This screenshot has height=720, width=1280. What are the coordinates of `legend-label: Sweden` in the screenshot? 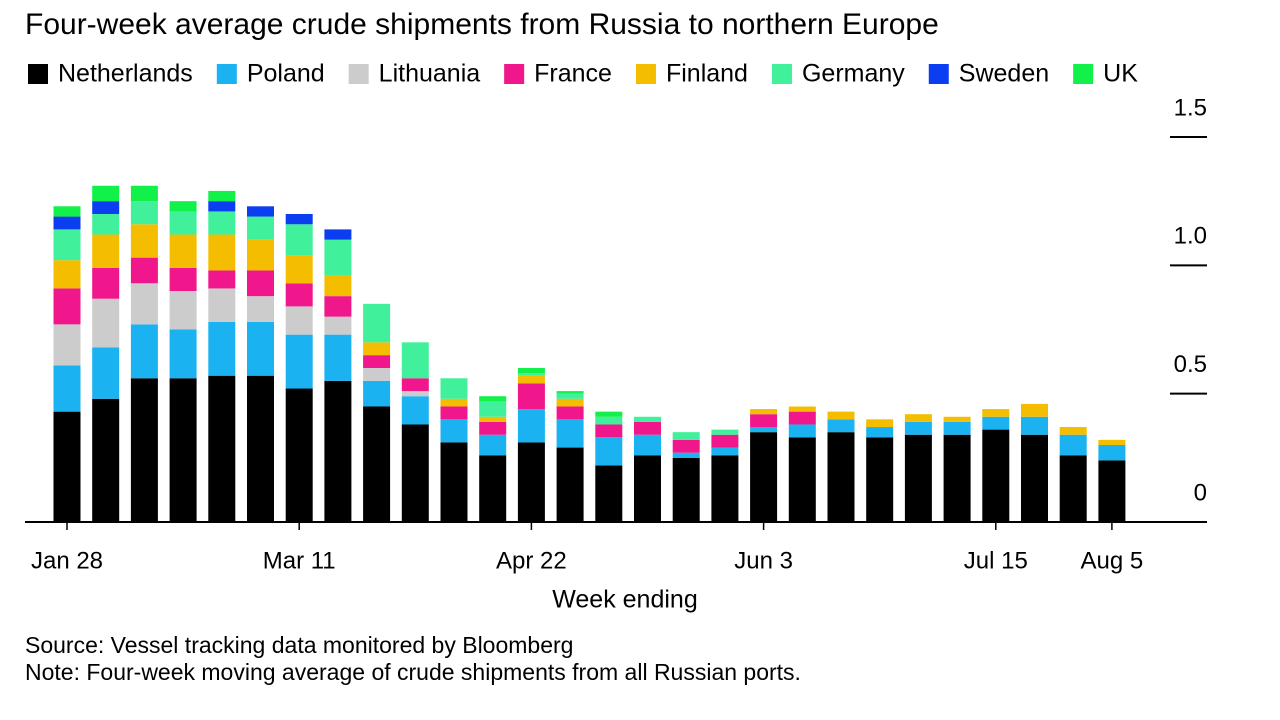 It's located at (1004, 74).